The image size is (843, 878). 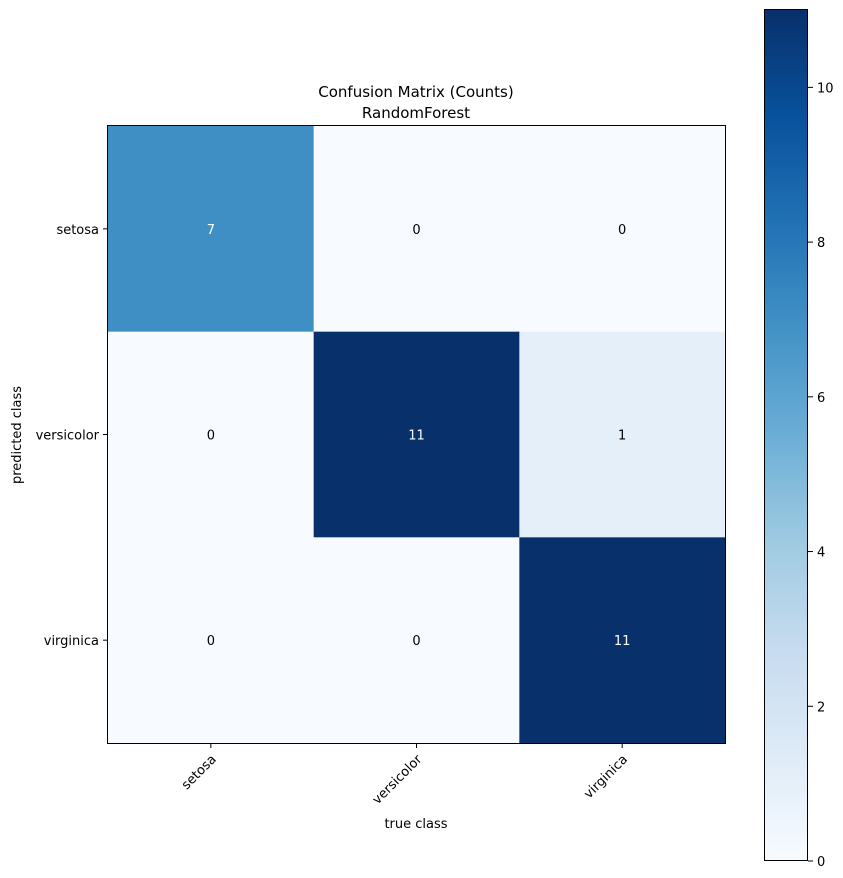 I want to click on y-axis-ticks: setosa versicolor virginica, so click(x=72, y=436).